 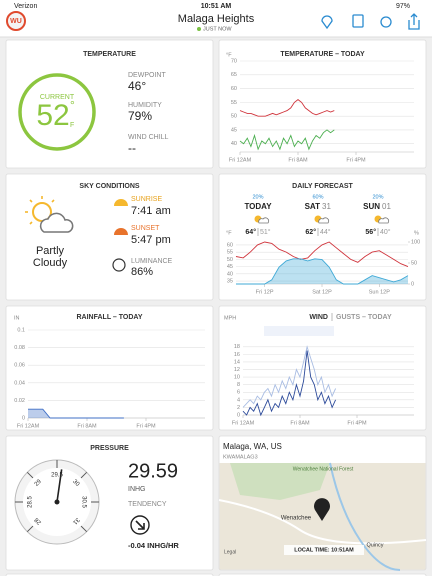 I want to click on sunrise-icon, so click(x=121, y=202).